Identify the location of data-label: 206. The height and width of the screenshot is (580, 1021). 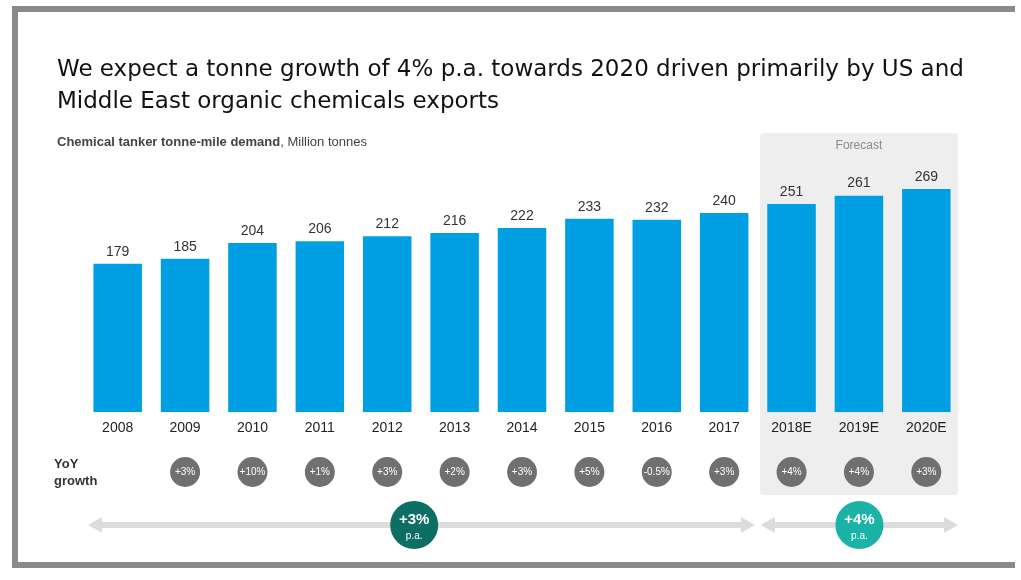
(320, 228).